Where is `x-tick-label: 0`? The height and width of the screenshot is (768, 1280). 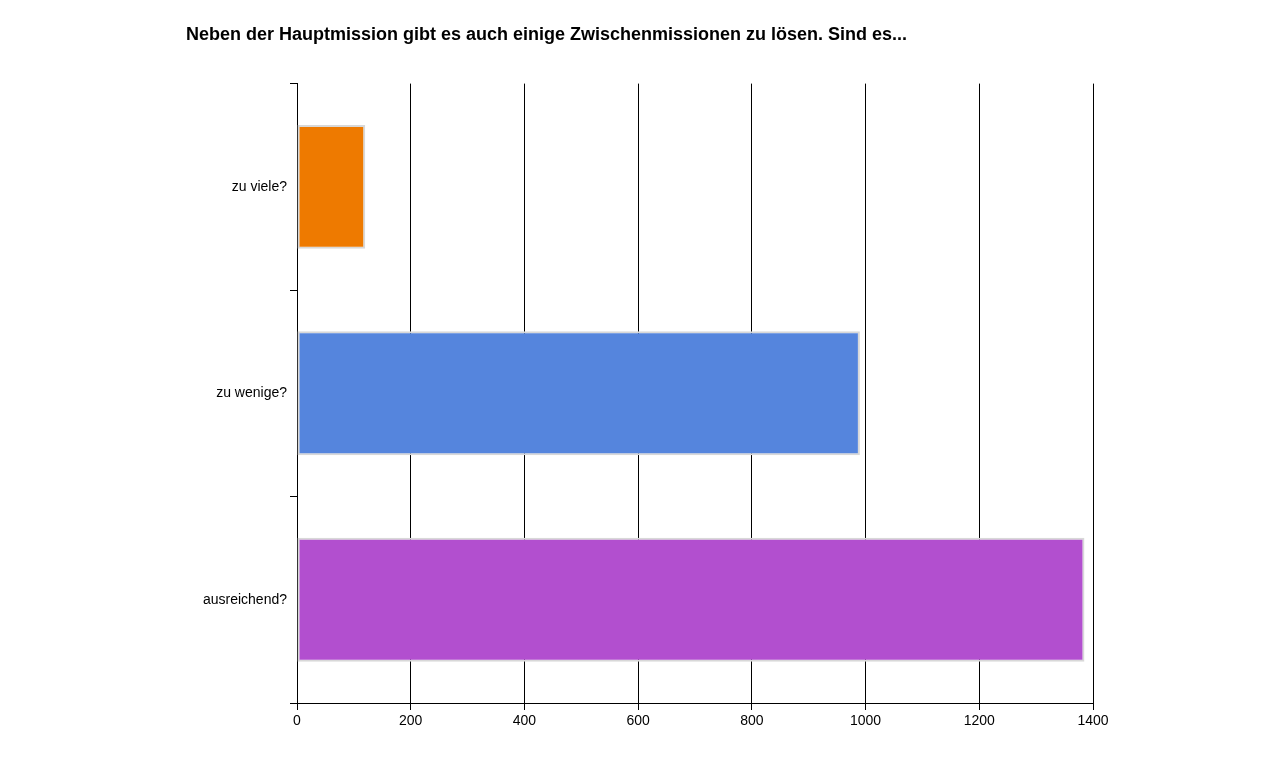 x-tick-label: 0 is located at coordinates (297, 720).